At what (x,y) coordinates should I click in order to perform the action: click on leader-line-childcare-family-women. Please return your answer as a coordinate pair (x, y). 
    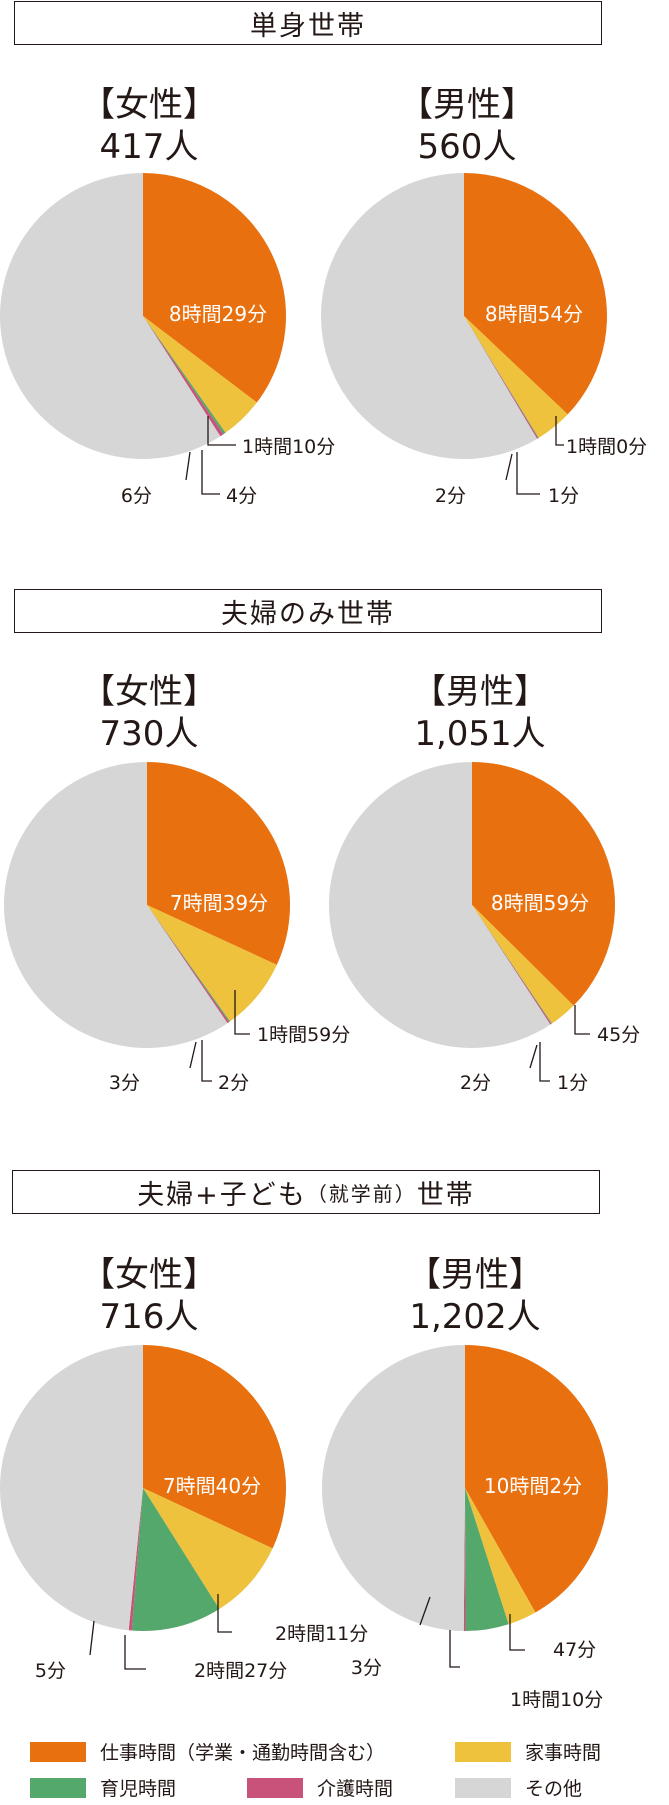
    Looking at the image, I should click on (135, 1652).